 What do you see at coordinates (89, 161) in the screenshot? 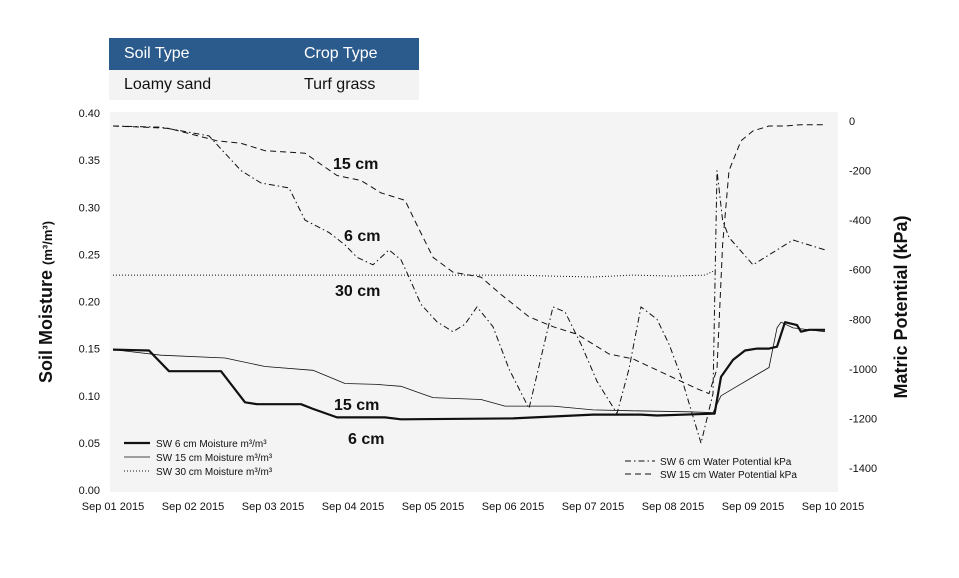
I see `y-tick-label: 0.35` at bounding box center [89, 161].